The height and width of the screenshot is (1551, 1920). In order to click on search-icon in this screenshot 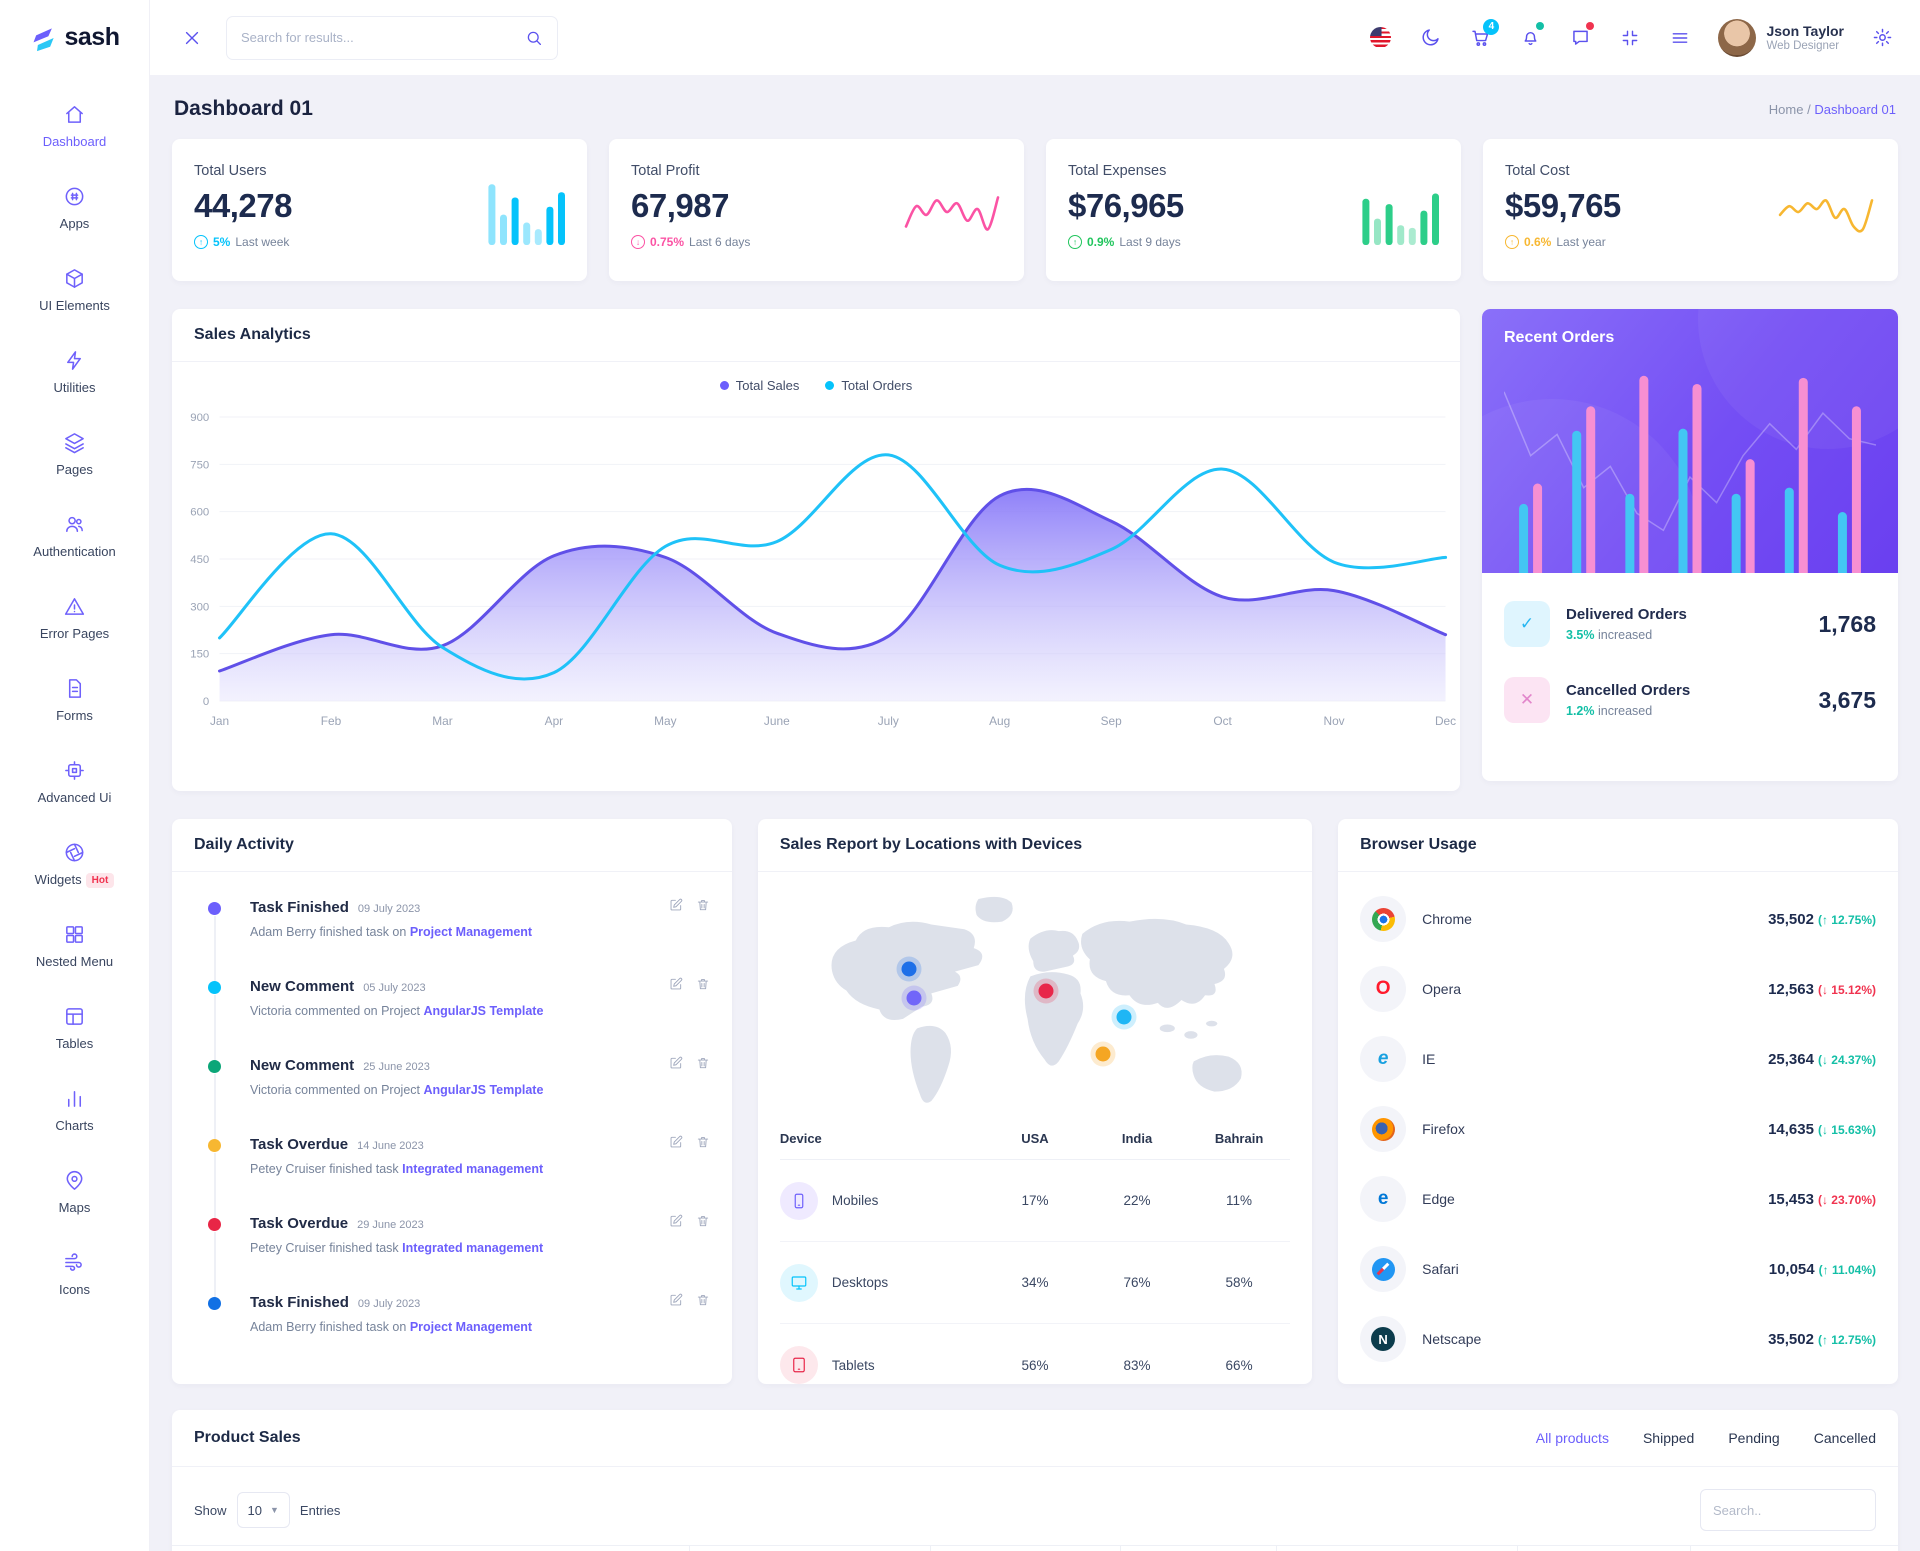, I will do `click(534, 38)`.